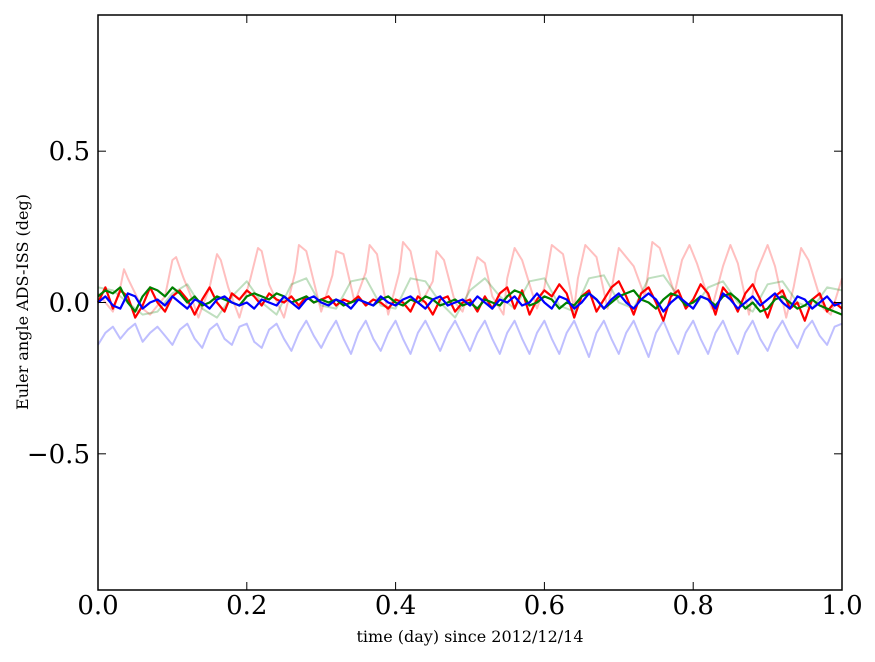  Describe the element at coordinates (693, 606) in the screenshot. I see `x-tick-label: 0.8` at that location.